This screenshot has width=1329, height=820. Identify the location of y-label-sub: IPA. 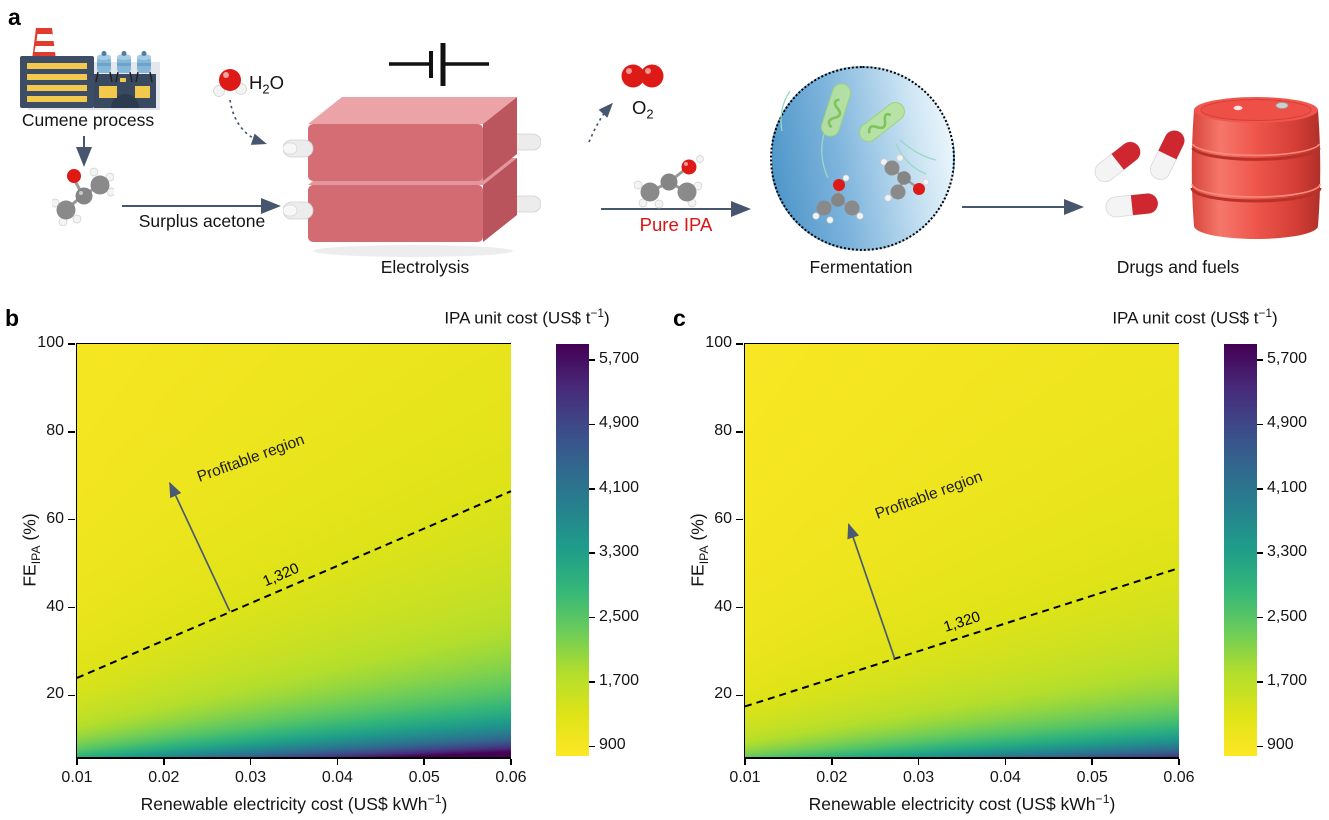
(703, 555).